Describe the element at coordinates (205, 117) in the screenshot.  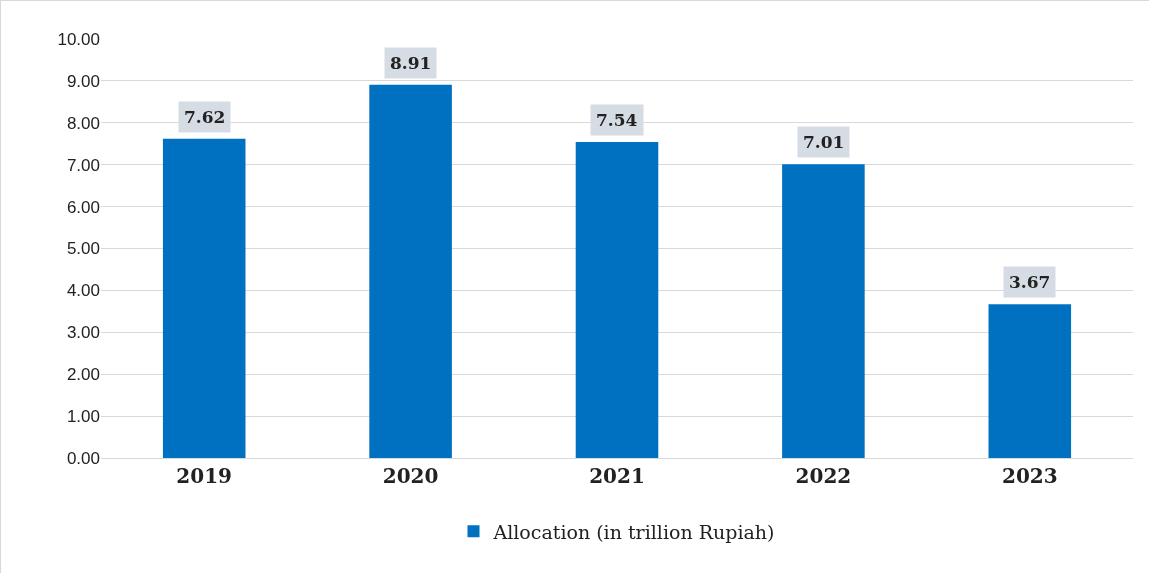
I see `data-label: 7.62` at that location.